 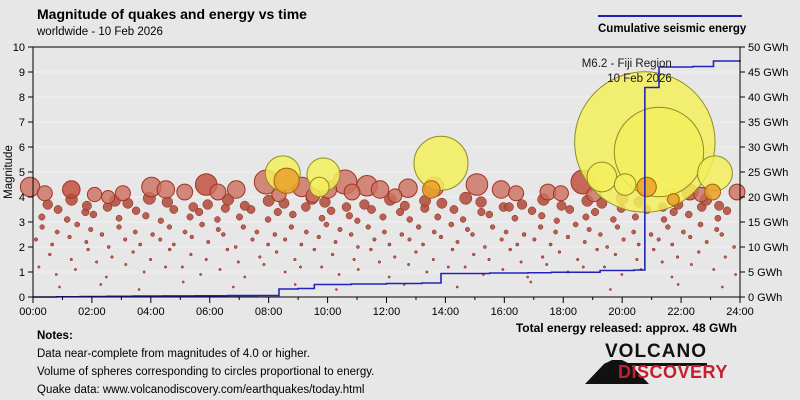 What do you see at coordinates (22, 123) in the screenshot?
I see `y-left-tick-label: 7` at bounding box center [22, 123].